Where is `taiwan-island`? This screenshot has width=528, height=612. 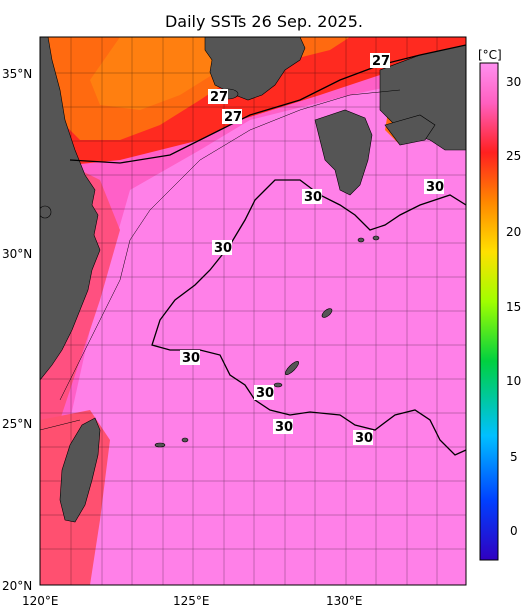
taiwan-island is located at coordinates (80, 470).